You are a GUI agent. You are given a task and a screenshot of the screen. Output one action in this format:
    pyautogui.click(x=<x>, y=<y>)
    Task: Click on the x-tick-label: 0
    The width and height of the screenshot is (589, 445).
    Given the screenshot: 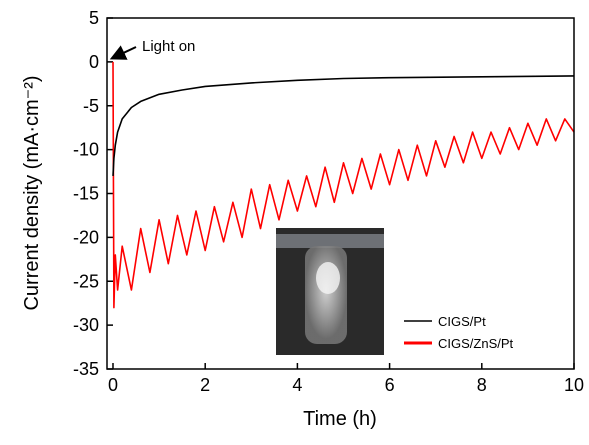 What is the action you would take?
    pyautogui.click(x=113, y=385)
    